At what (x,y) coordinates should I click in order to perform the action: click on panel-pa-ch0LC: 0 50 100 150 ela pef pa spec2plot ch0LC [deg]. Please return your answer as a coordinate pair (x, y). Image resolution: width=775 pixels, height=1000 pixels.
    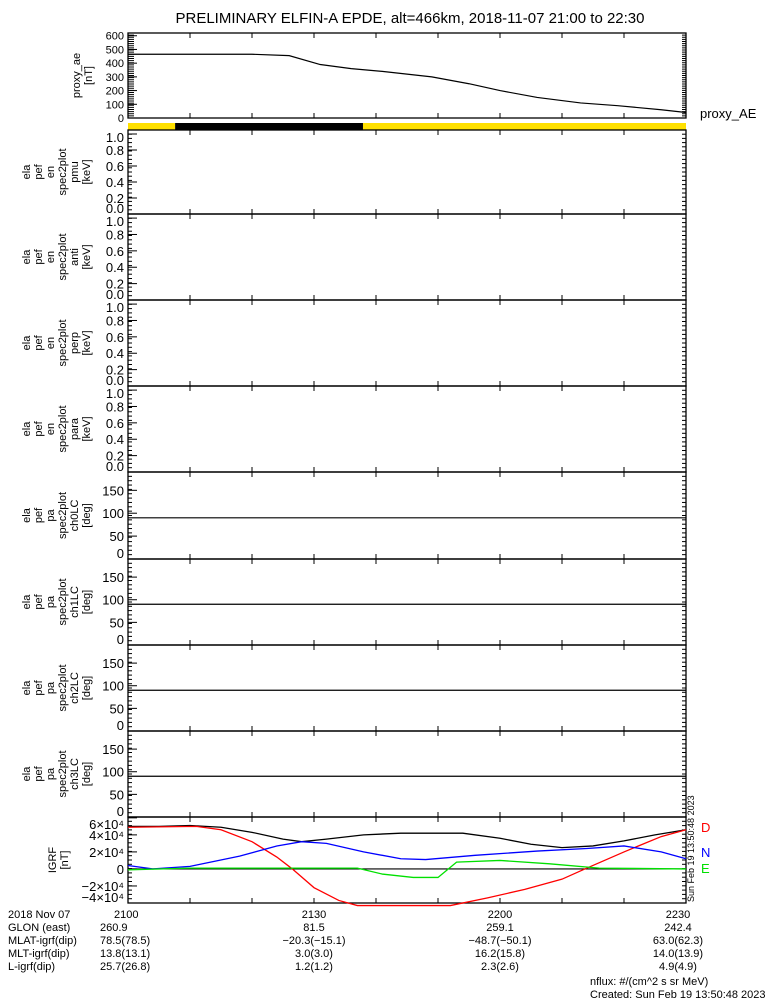
    Looking at the image, I should click on (354, 516).